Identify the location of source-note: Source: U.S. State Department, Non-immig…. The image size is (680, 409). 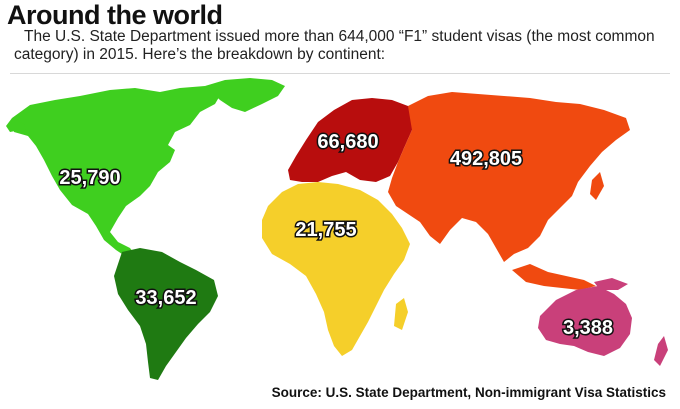
(468, 392).